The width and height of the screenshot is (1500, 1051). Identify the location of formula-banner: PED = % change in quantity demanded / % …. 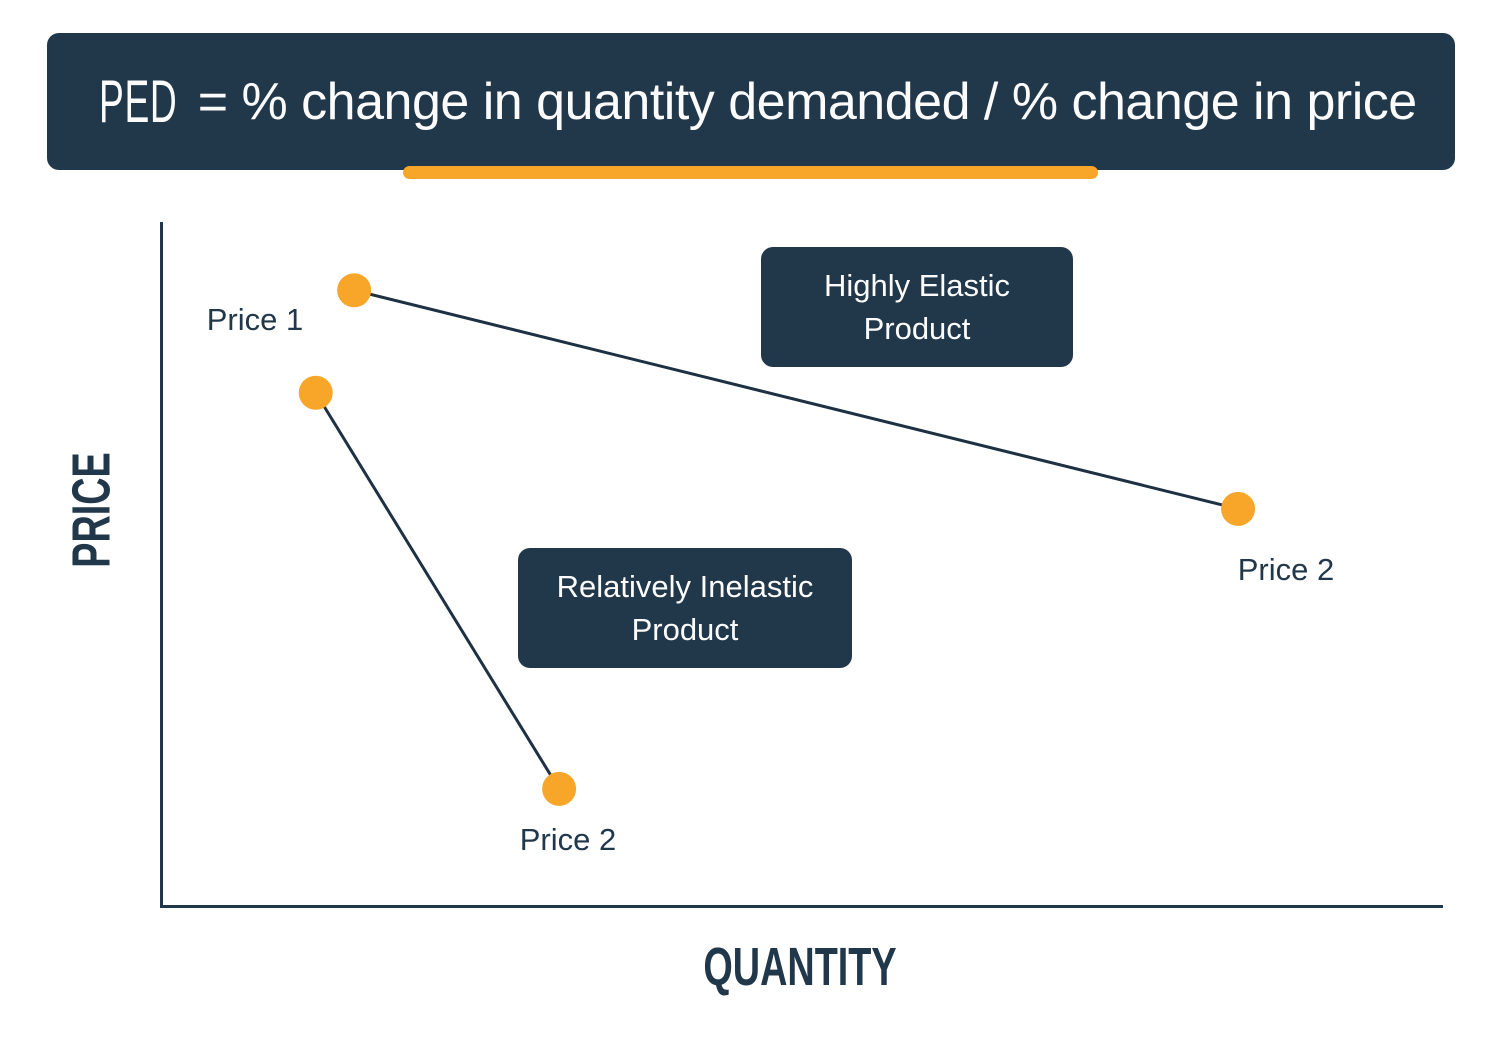
(751, 101).